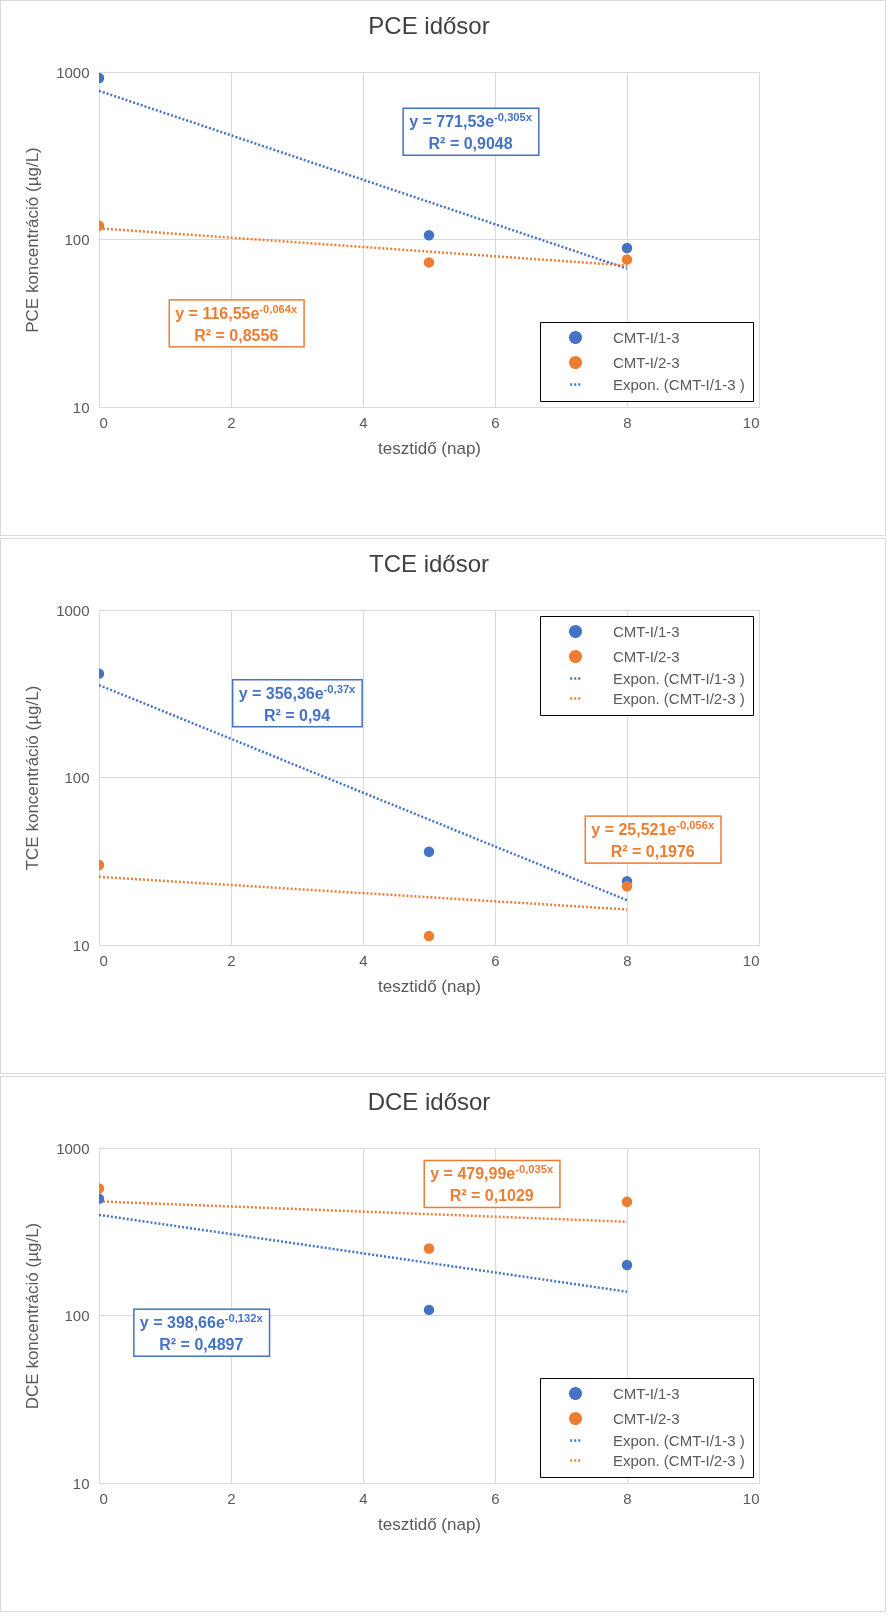 Image resolution: width=890 pixels, height=1620 pixels. I want to click on chart-title: TCE idősor, so click(429, 563).